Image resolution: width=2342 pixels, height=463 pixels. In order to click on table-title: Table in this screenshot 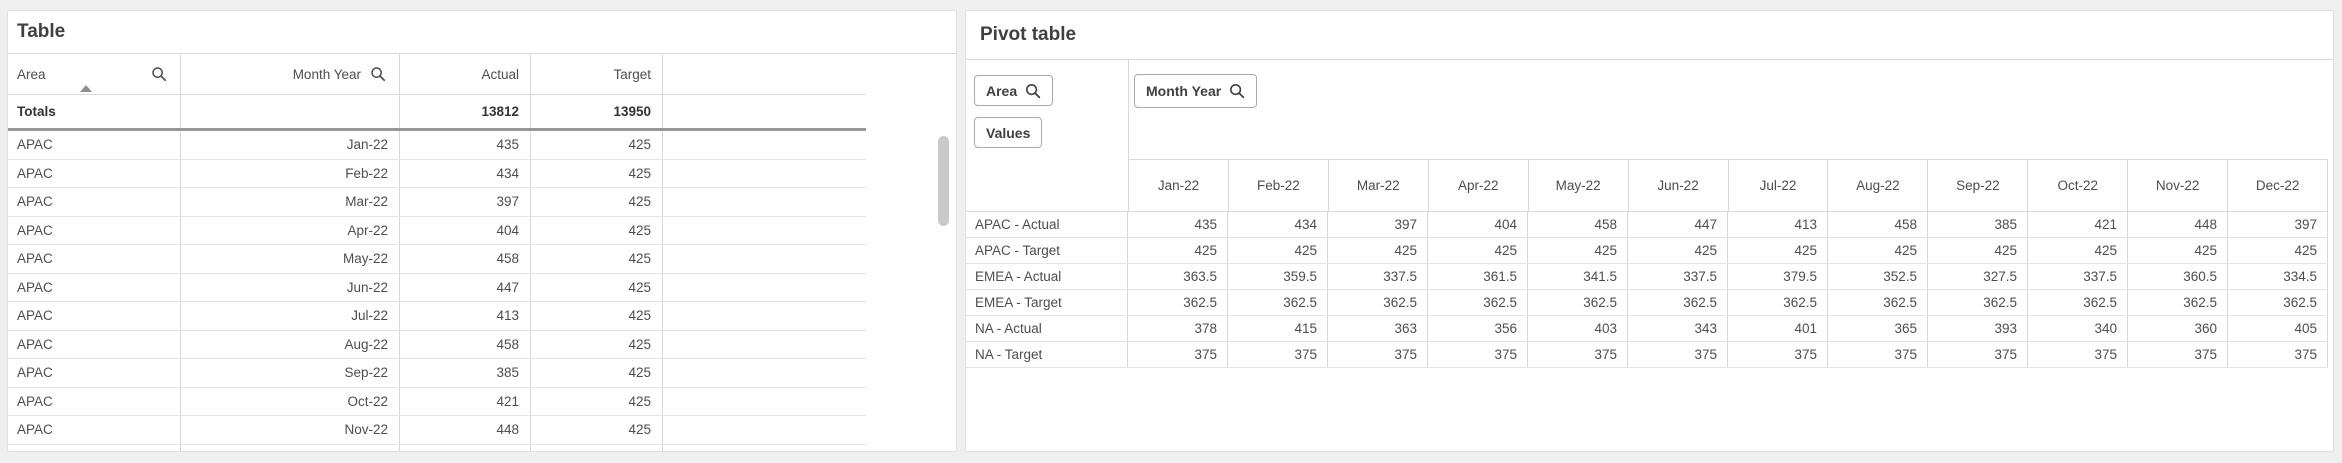, I will do `click(482, 32)`.